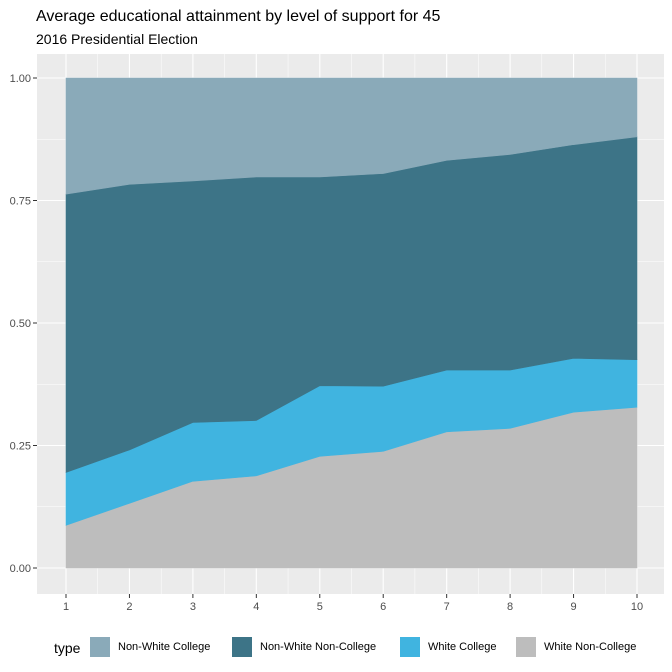 The height and width of the screenshot is (672, 672). Describe the element at coordinates (242, 647) in the screenshot. I see `legend-key-non-white-non-college` at that location.